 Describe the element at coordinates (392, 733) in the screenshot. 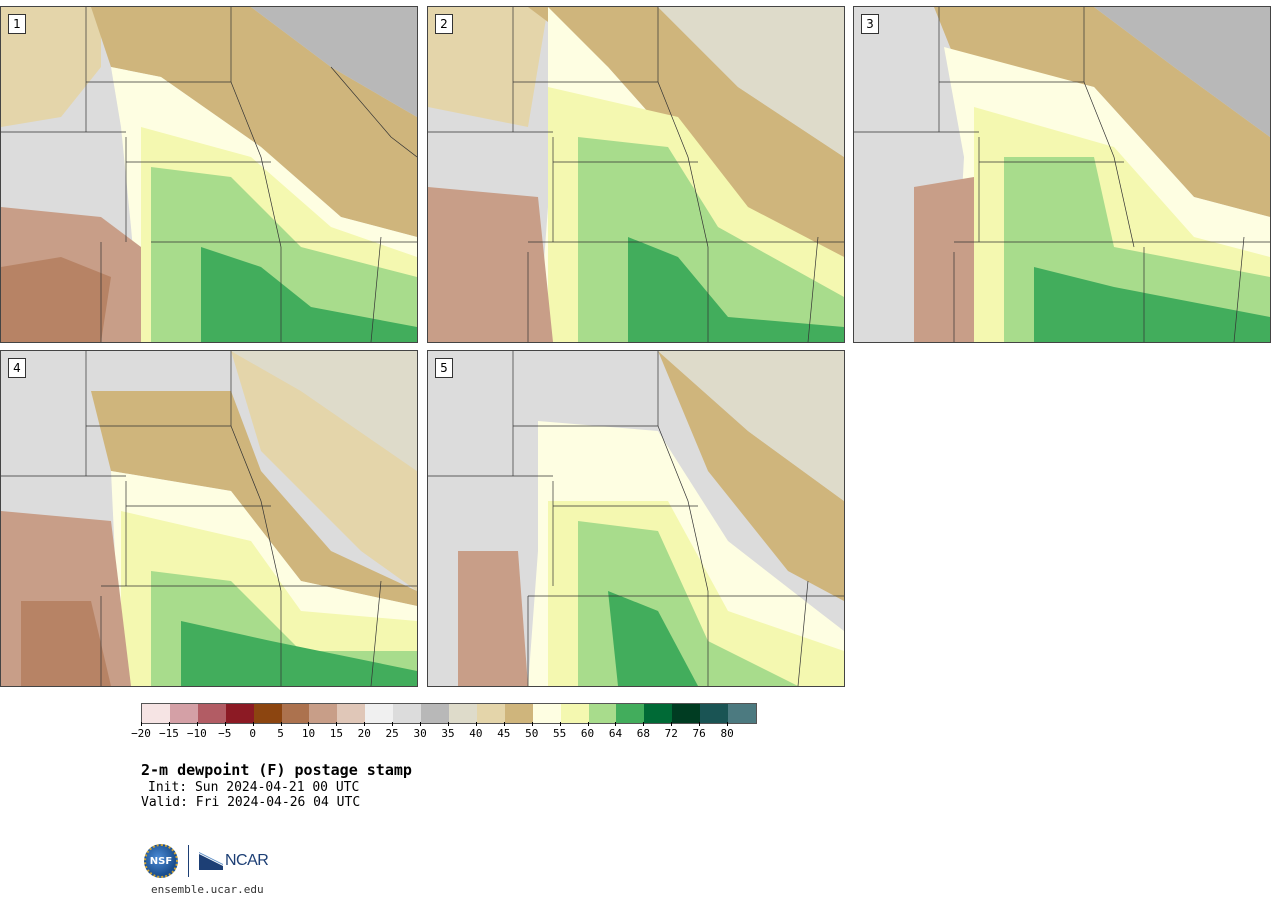

I see `colorbar-tick-label: 25` at that location.